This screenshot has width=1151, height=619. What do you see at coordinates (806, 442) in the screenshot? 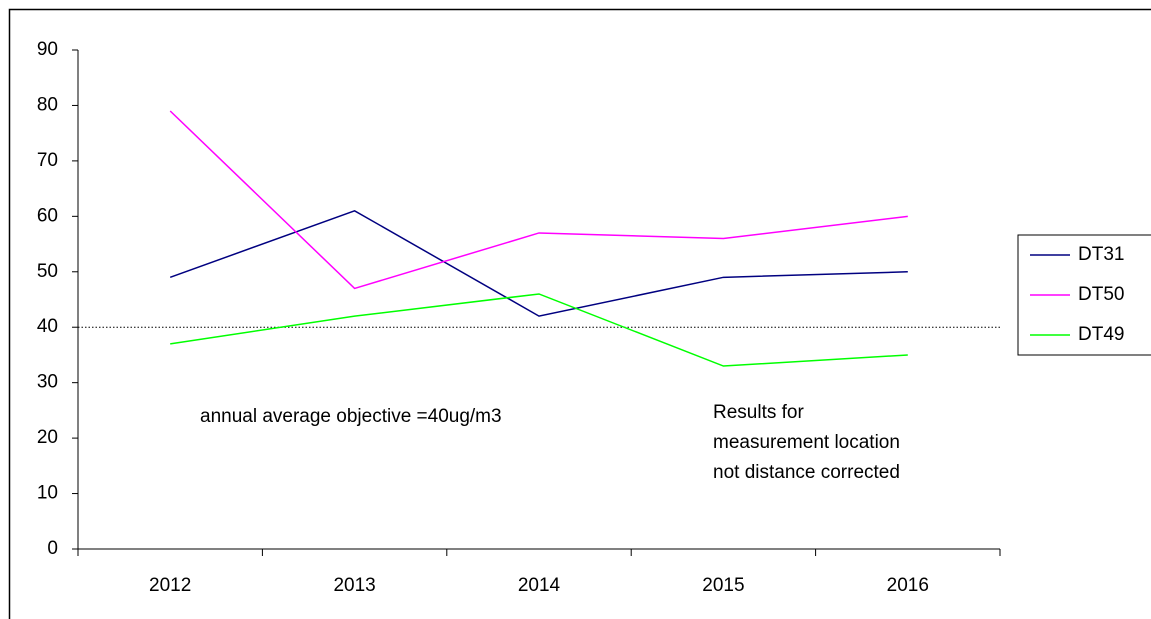
I see `annotation: measurement location` at bounding box center [806, 442].